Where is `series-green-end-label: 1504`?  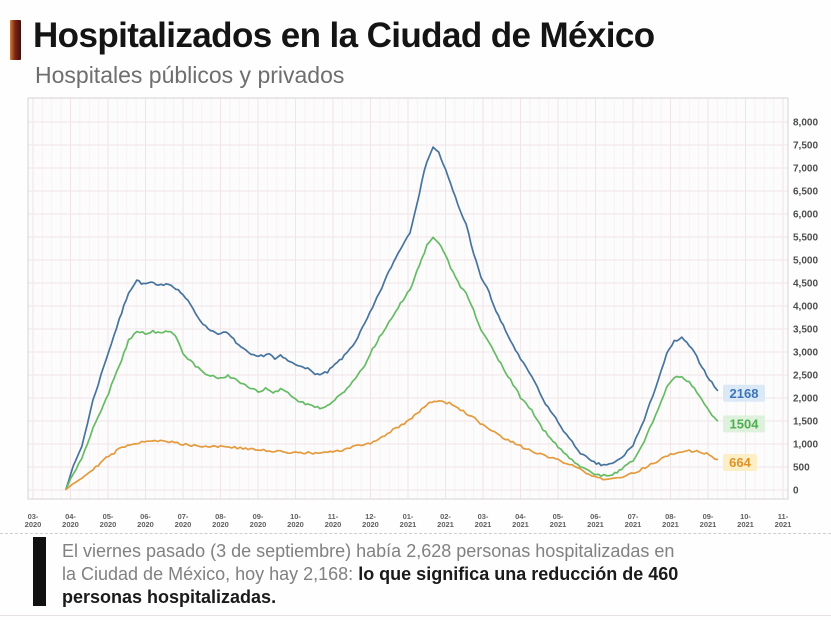
series-green-end-label: 1504 is located at coordinates (744, 424).